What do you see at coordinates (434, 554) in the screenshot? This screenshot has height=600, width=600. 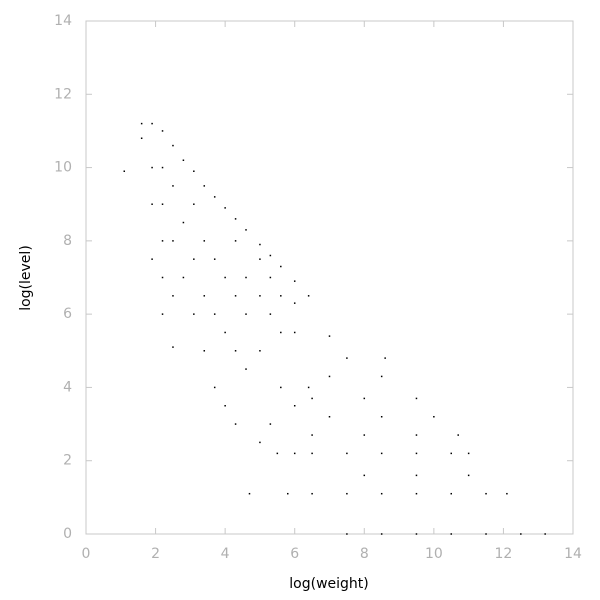 I see `x-tick-label: 10` at bounding box center [434, 554].